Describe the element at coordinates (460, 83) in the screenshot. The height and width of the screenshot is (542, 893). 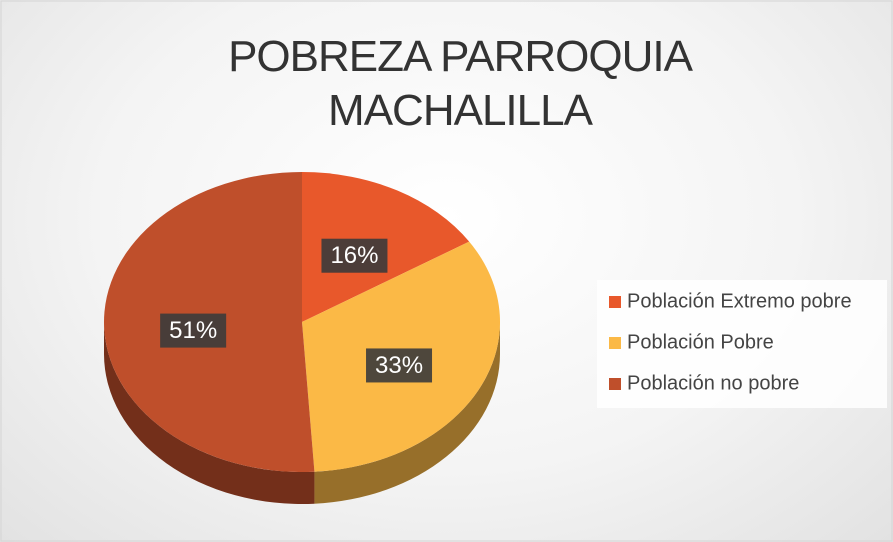
I see `chart-title: POBREZA PARROQUIA MACHALILLA` at that location.